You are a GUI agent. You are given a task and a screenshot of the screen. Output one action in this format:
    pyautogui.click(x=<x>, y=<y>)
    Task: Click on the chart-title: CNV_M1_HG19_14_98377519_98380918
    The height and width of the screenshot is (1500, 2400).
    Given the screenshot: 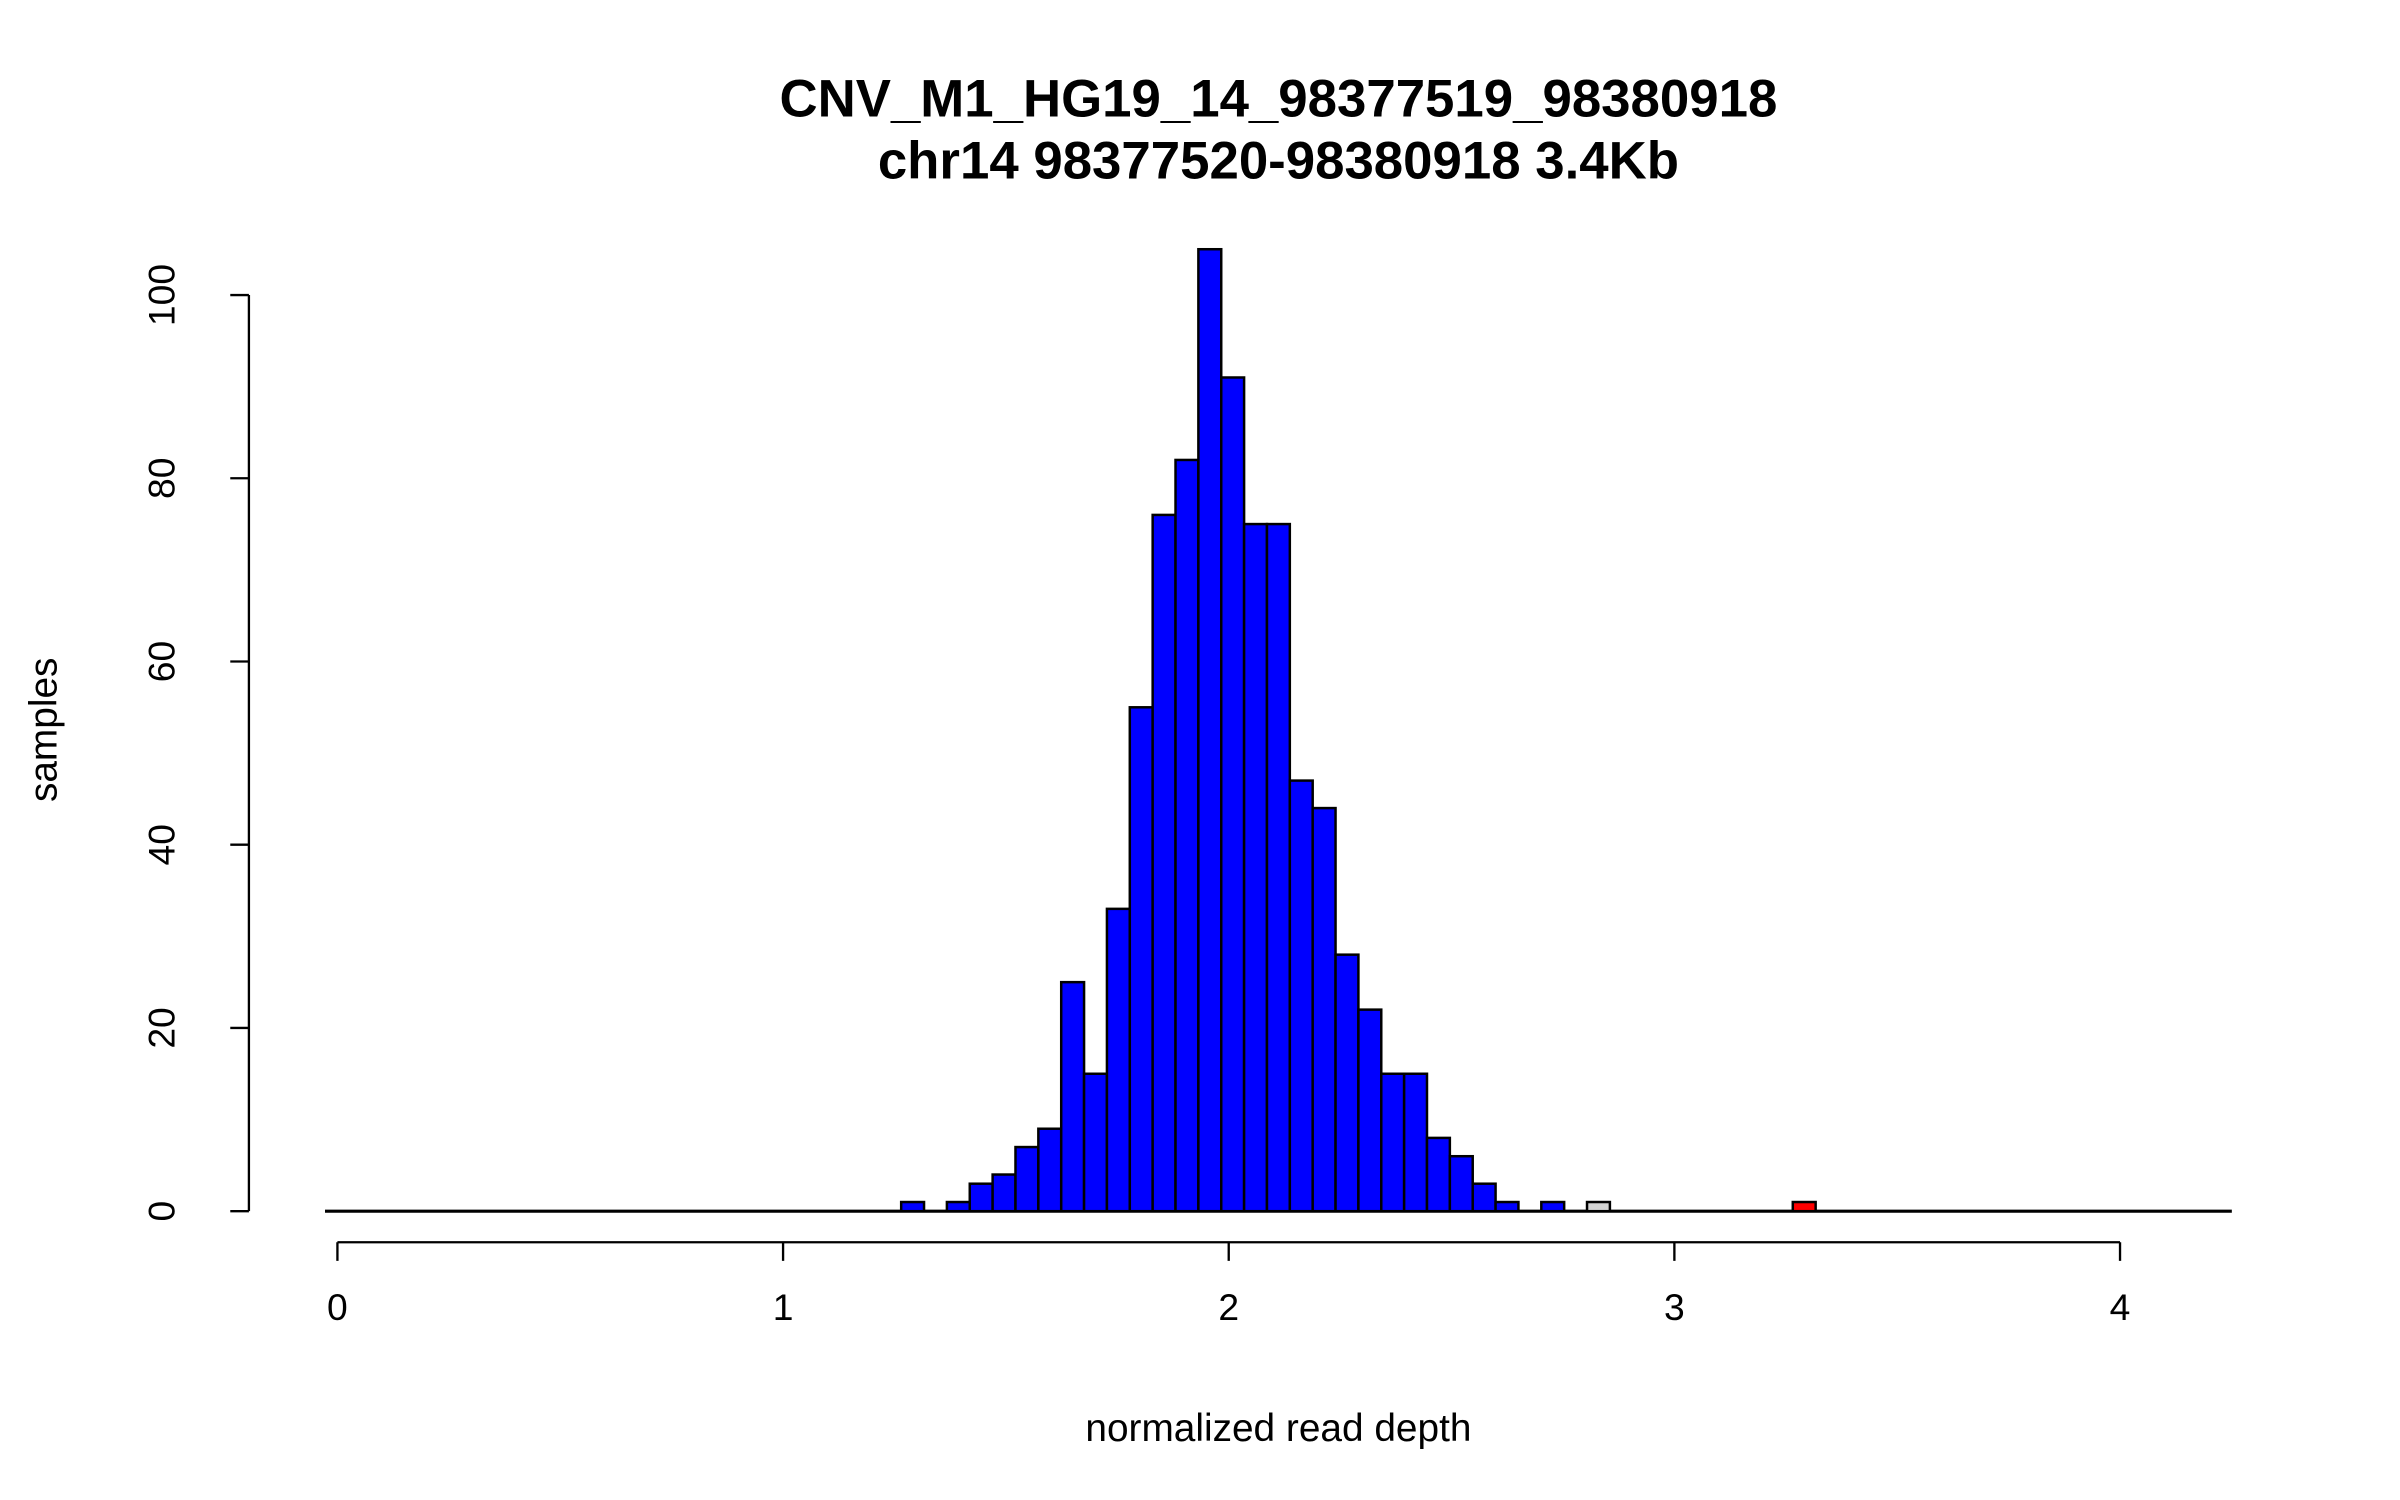 What is the action you would take?
    pyautogui.click(x=1279, y=98)
    